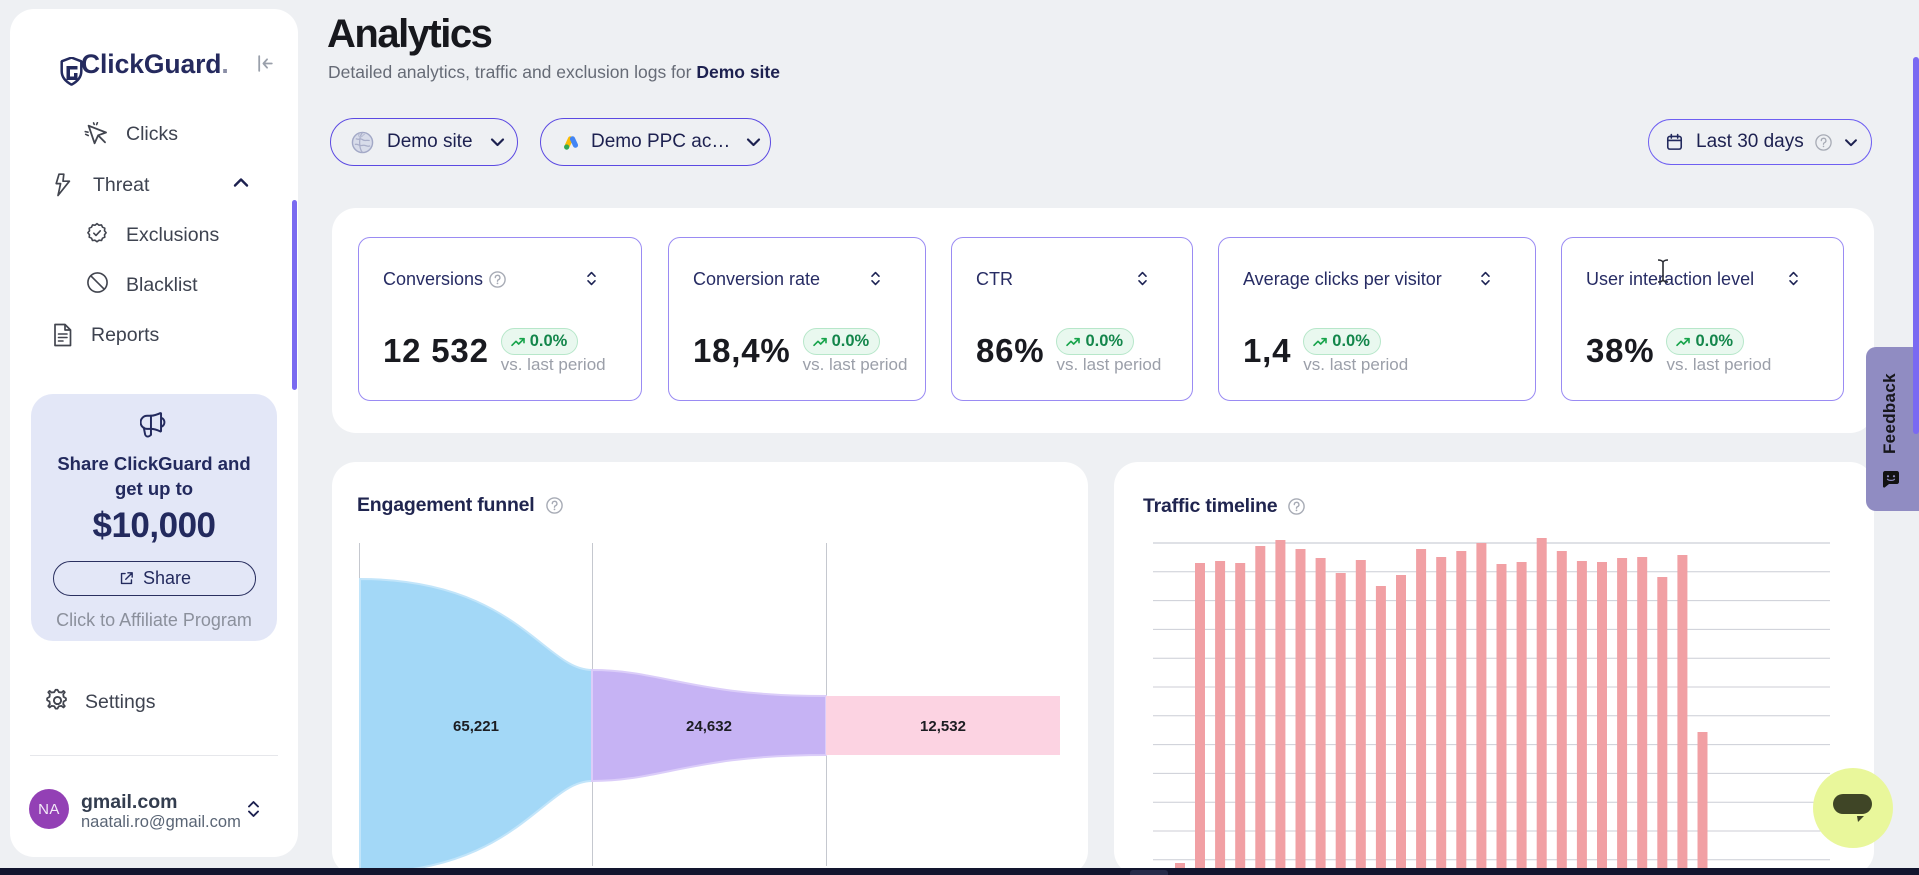  Describe the element at coordinates (709, 726) in the screenshot. I see `svg-text: 24,632` at that location.